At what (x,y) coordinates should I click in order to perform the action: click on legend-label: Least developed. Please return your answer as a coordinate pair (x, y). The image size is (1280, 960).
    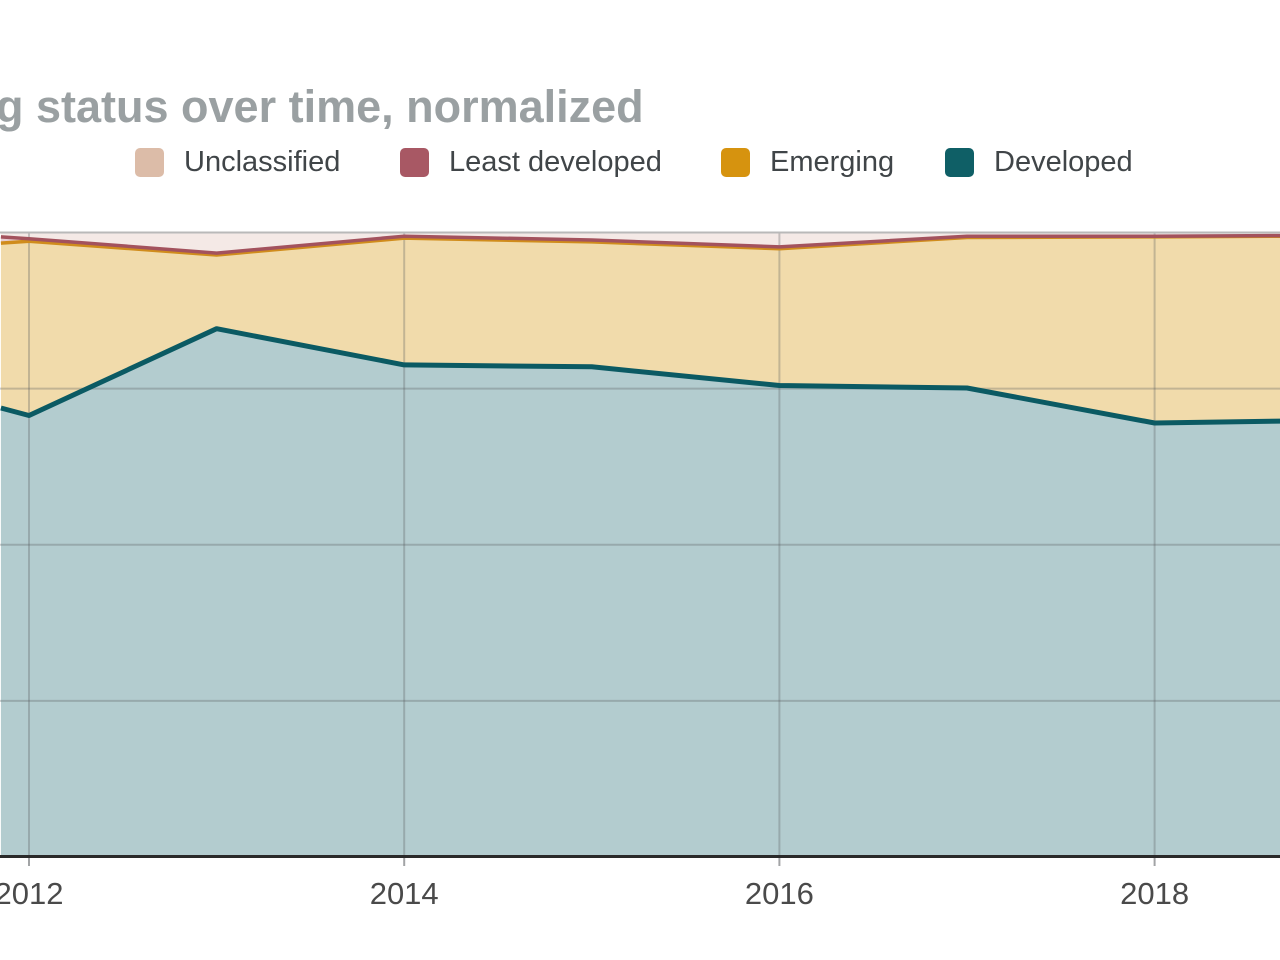
    Looking at the image, I should click on (555, 161).